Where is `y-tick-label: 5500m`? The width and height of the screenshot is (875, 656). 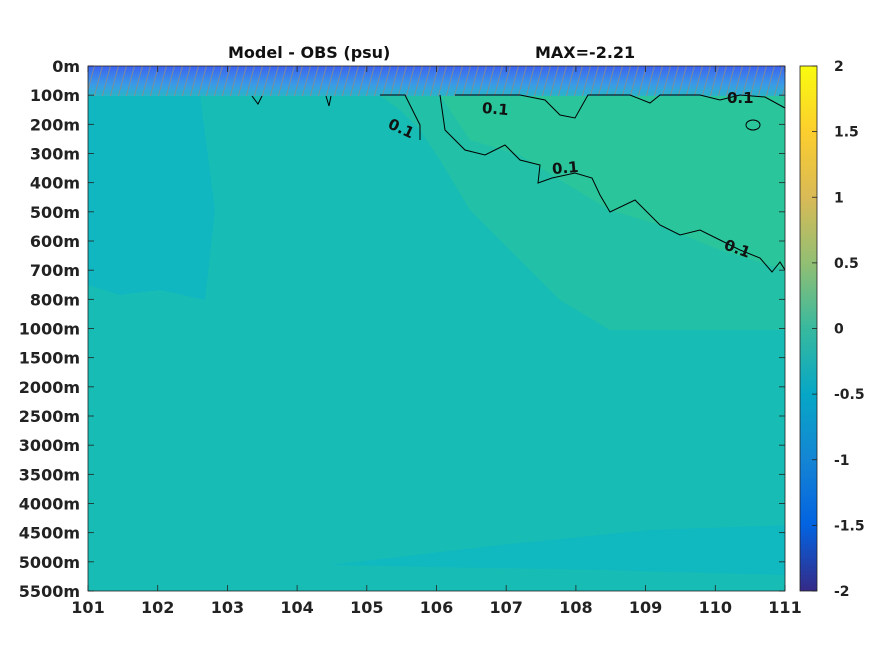
y-tick-label: 5500m is located at coordinates (49, 591).